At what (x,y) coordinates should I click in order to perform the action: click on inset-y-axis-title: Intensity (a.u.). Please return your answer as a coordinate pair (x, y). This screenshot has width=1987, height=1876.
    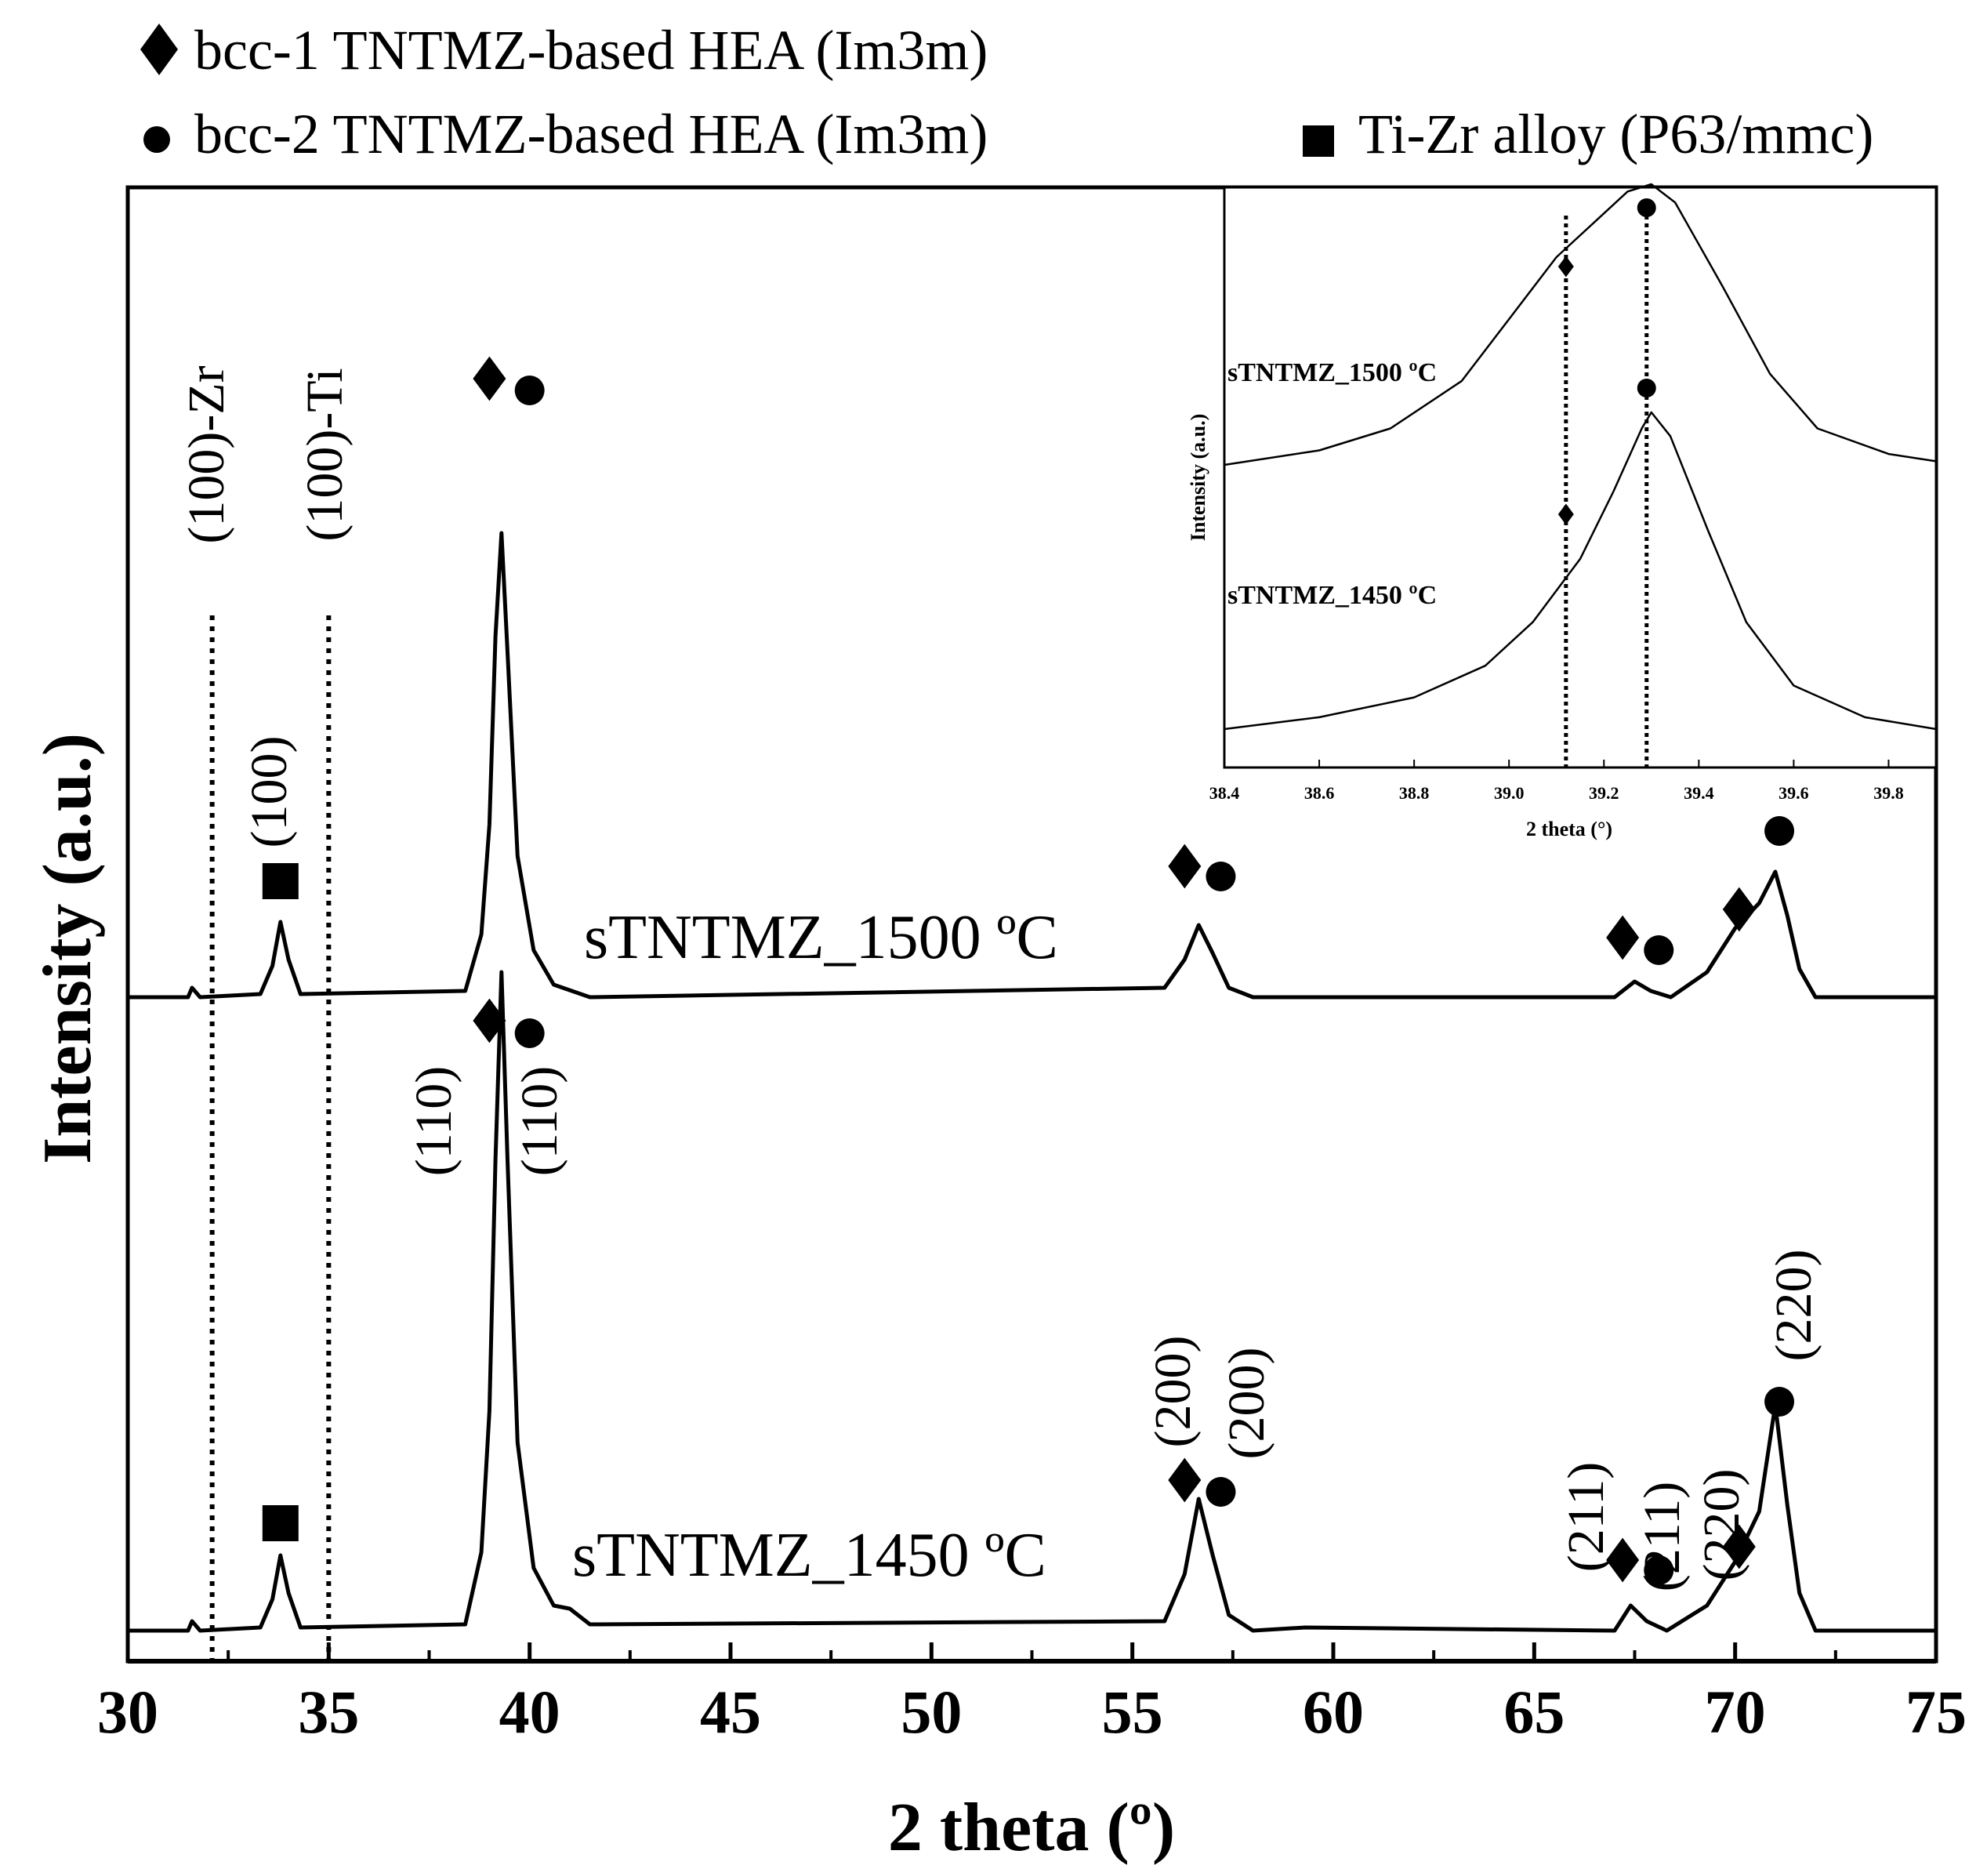
    Looking at the image, I should click on (1198, 478).